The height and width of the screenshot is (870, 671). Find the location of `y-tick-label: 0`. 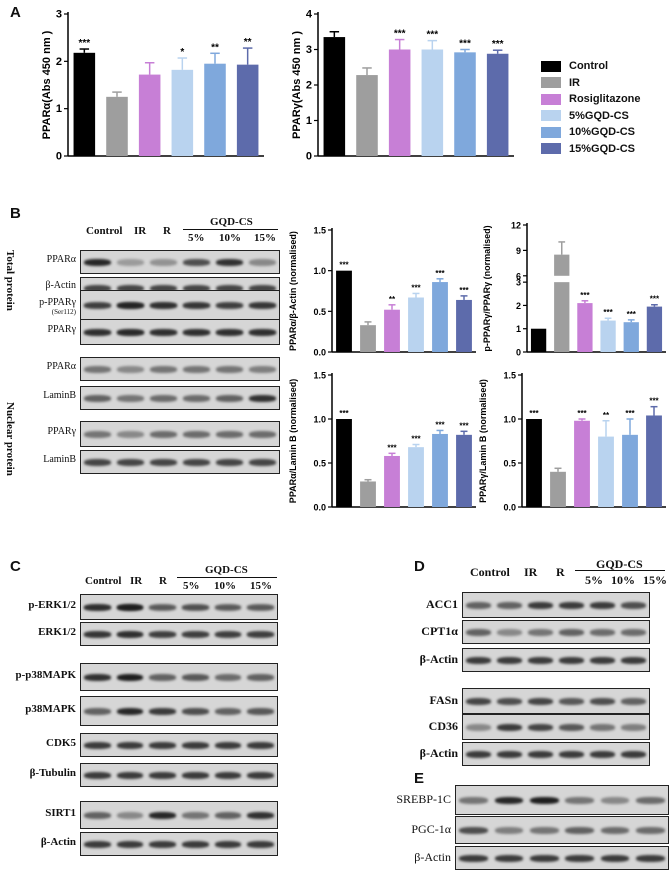

y-tick-label: 0 is located at coordinates (518, 353).